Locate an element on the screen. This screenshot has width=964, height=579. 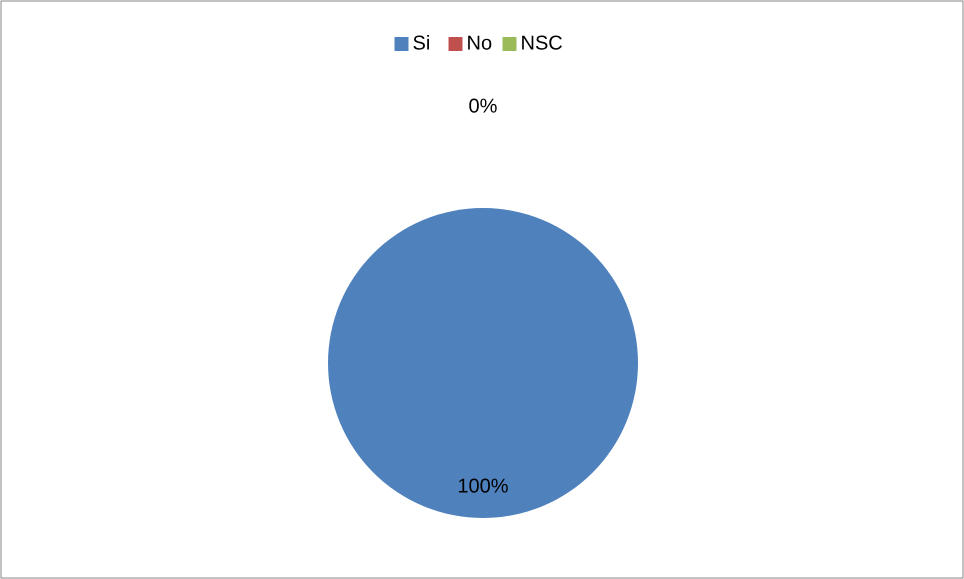
legend-label: NSC is located at coordinates (541, 43).